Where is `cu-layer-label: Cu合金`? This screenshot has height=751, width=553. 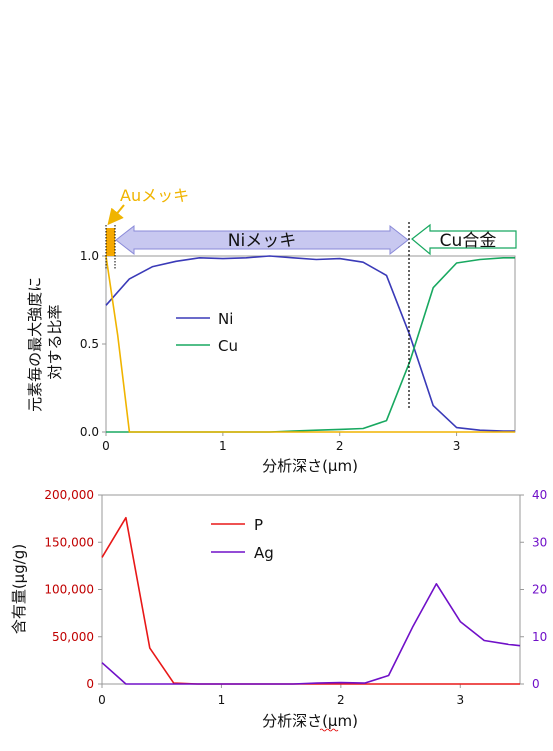
cu-layer-label: Cu合金 is located at coordinates (468, 241).